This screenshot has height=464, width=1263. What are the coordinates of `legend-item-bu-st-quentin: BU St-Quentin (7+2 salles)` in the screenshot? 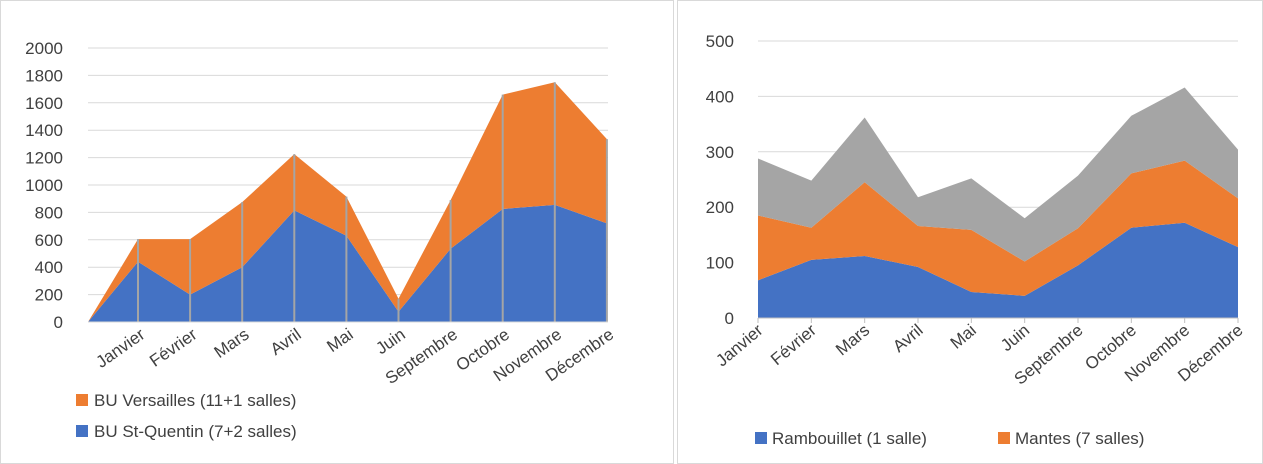 It's located at (195, 431).